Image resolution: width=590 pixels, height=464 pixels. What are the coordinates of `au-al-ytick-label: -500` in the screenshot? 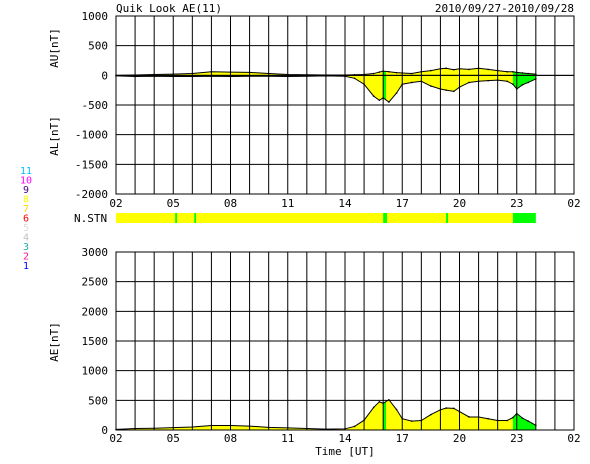 It's located at (95, 105).